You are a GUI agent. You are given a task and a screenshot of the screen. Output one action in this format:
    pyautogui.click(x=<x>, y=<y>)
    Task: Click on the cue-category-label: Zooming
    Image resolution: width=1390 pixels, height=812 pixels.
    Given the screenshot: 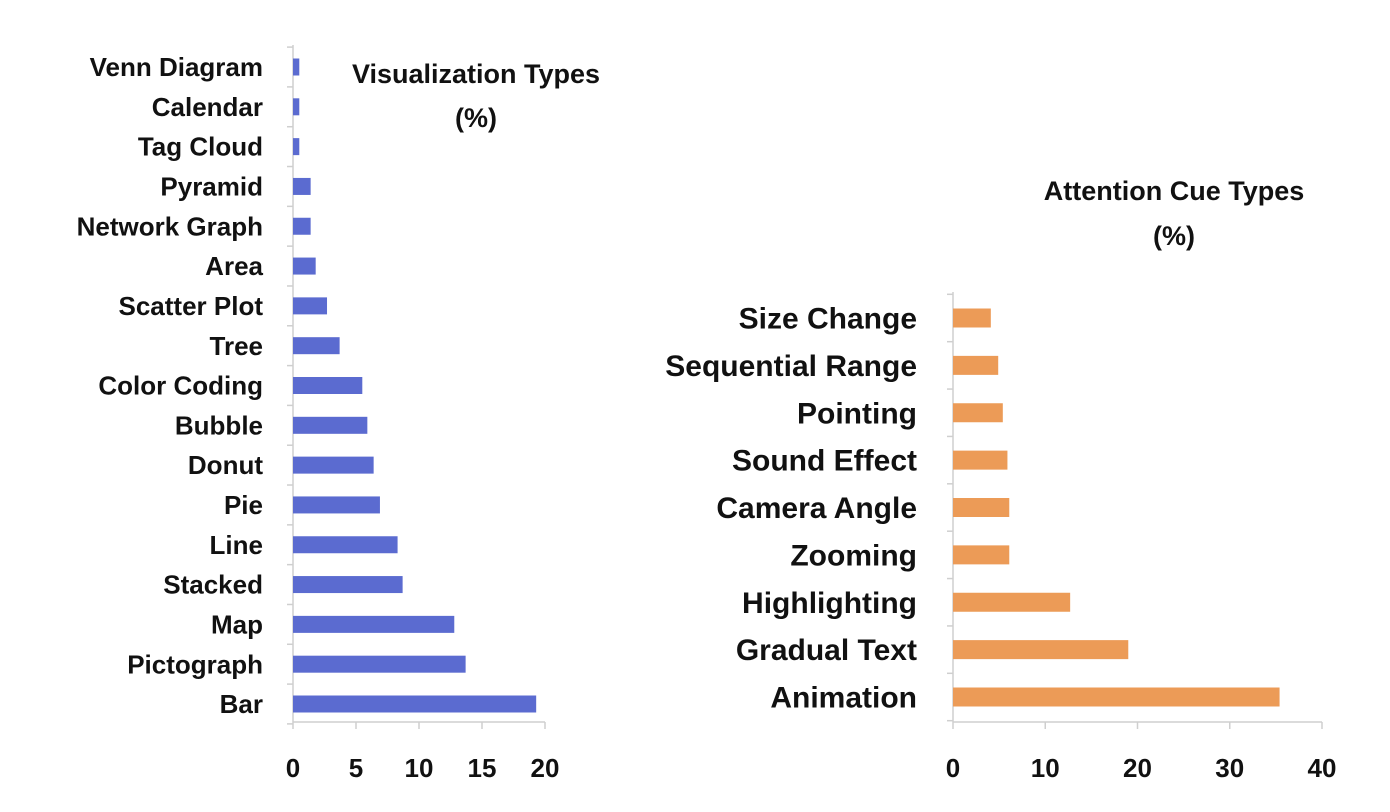 What is the action you would take?
    pyautogui.click(x=853, y=555)
    